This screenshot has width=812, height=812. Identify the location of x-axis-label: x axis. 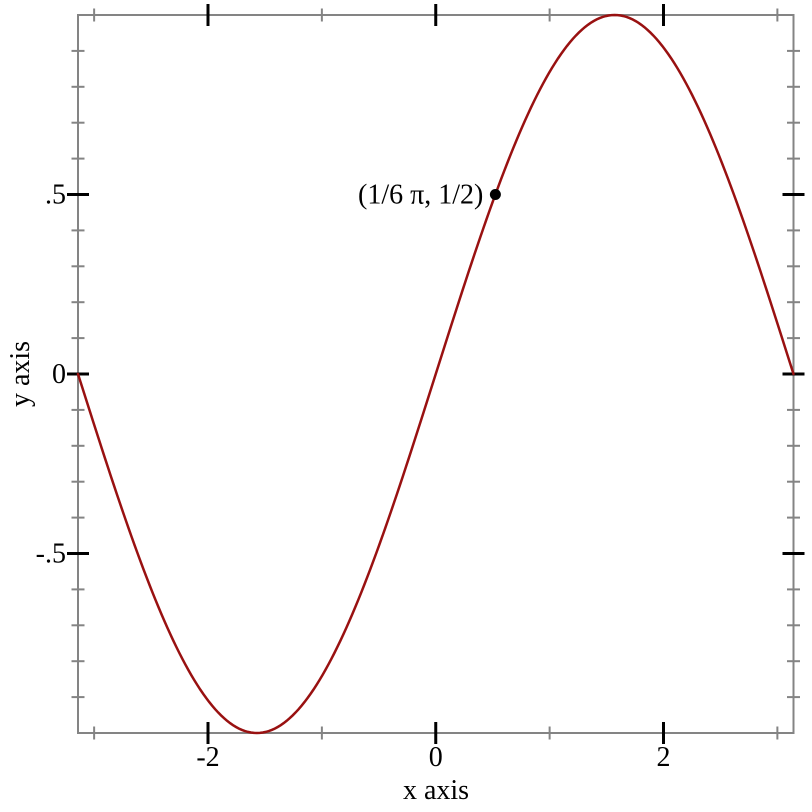
(436, 790).